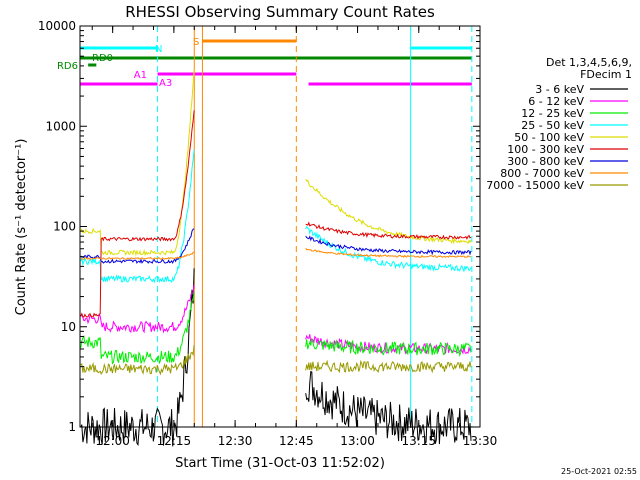 The height and width of the screenshot is (480, 640). I want to click on x-tick-label: 12:45, so click(296, 441).